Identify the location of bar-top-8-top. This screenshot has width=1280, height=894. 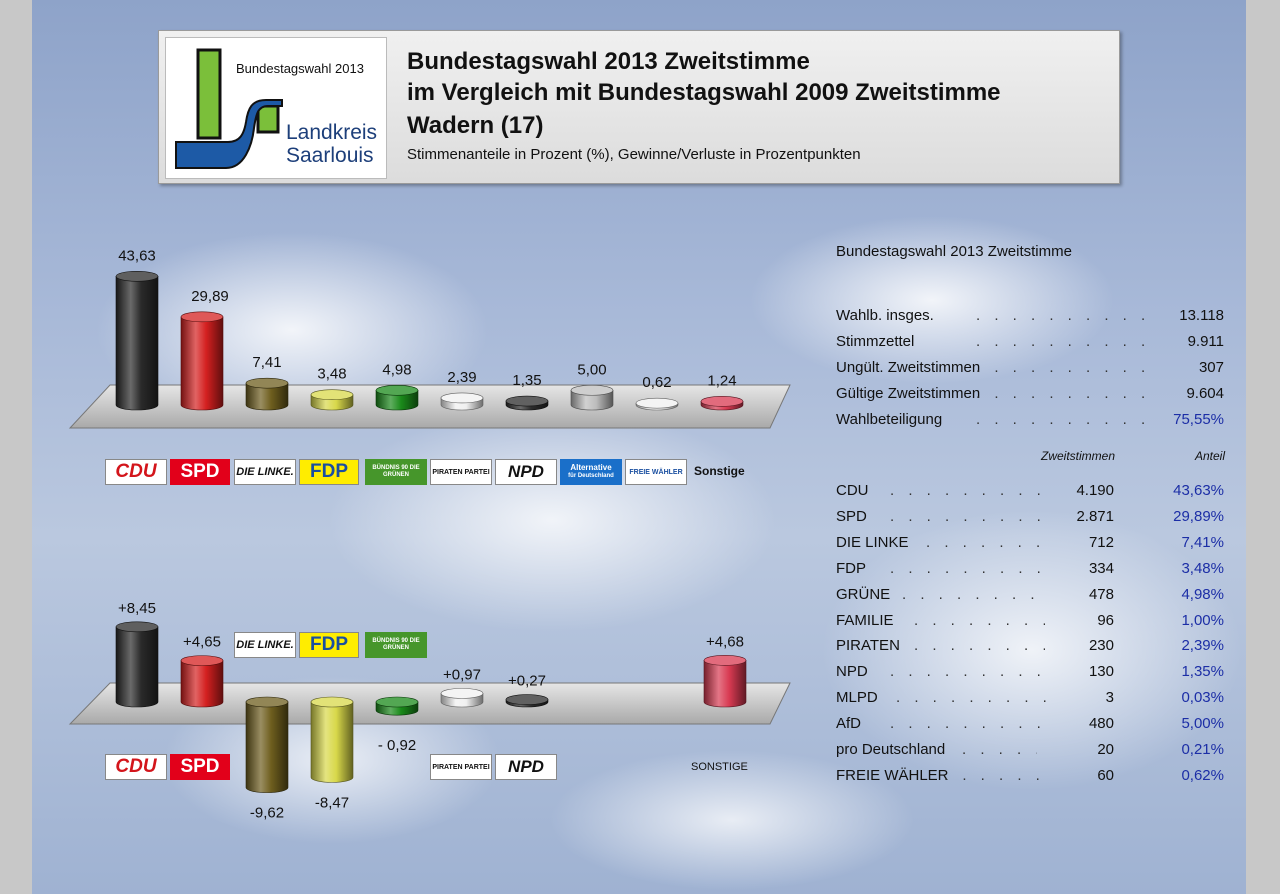
(657, 403).